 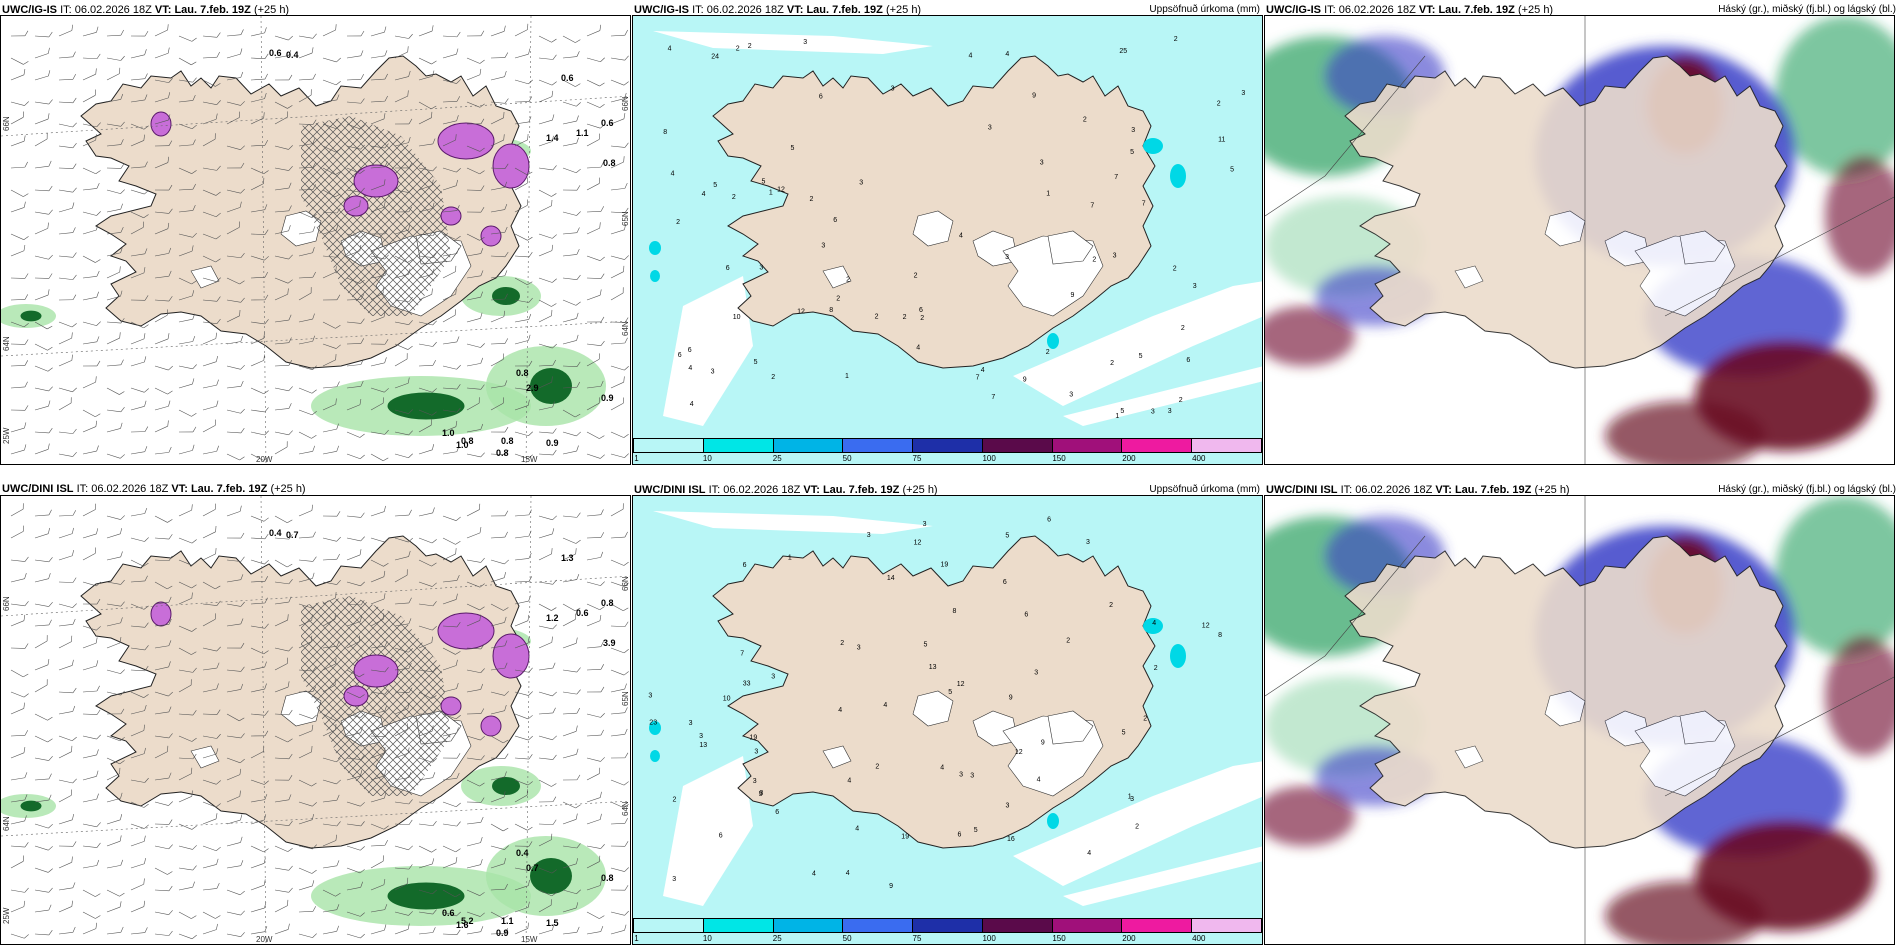 What do you see at coordinates (947, 925) in the screenshot?
I see `colorbar-cells` at bounding box center [947, 925].